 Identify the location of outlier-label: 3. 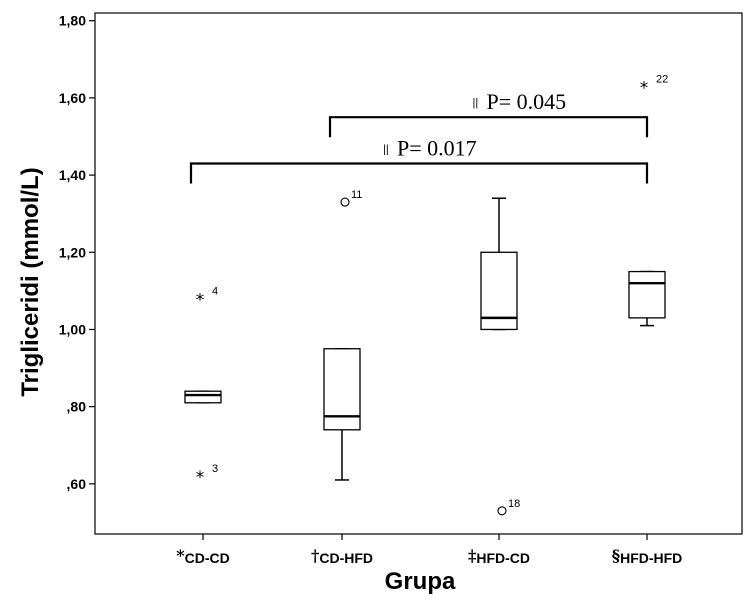
(215, 469).